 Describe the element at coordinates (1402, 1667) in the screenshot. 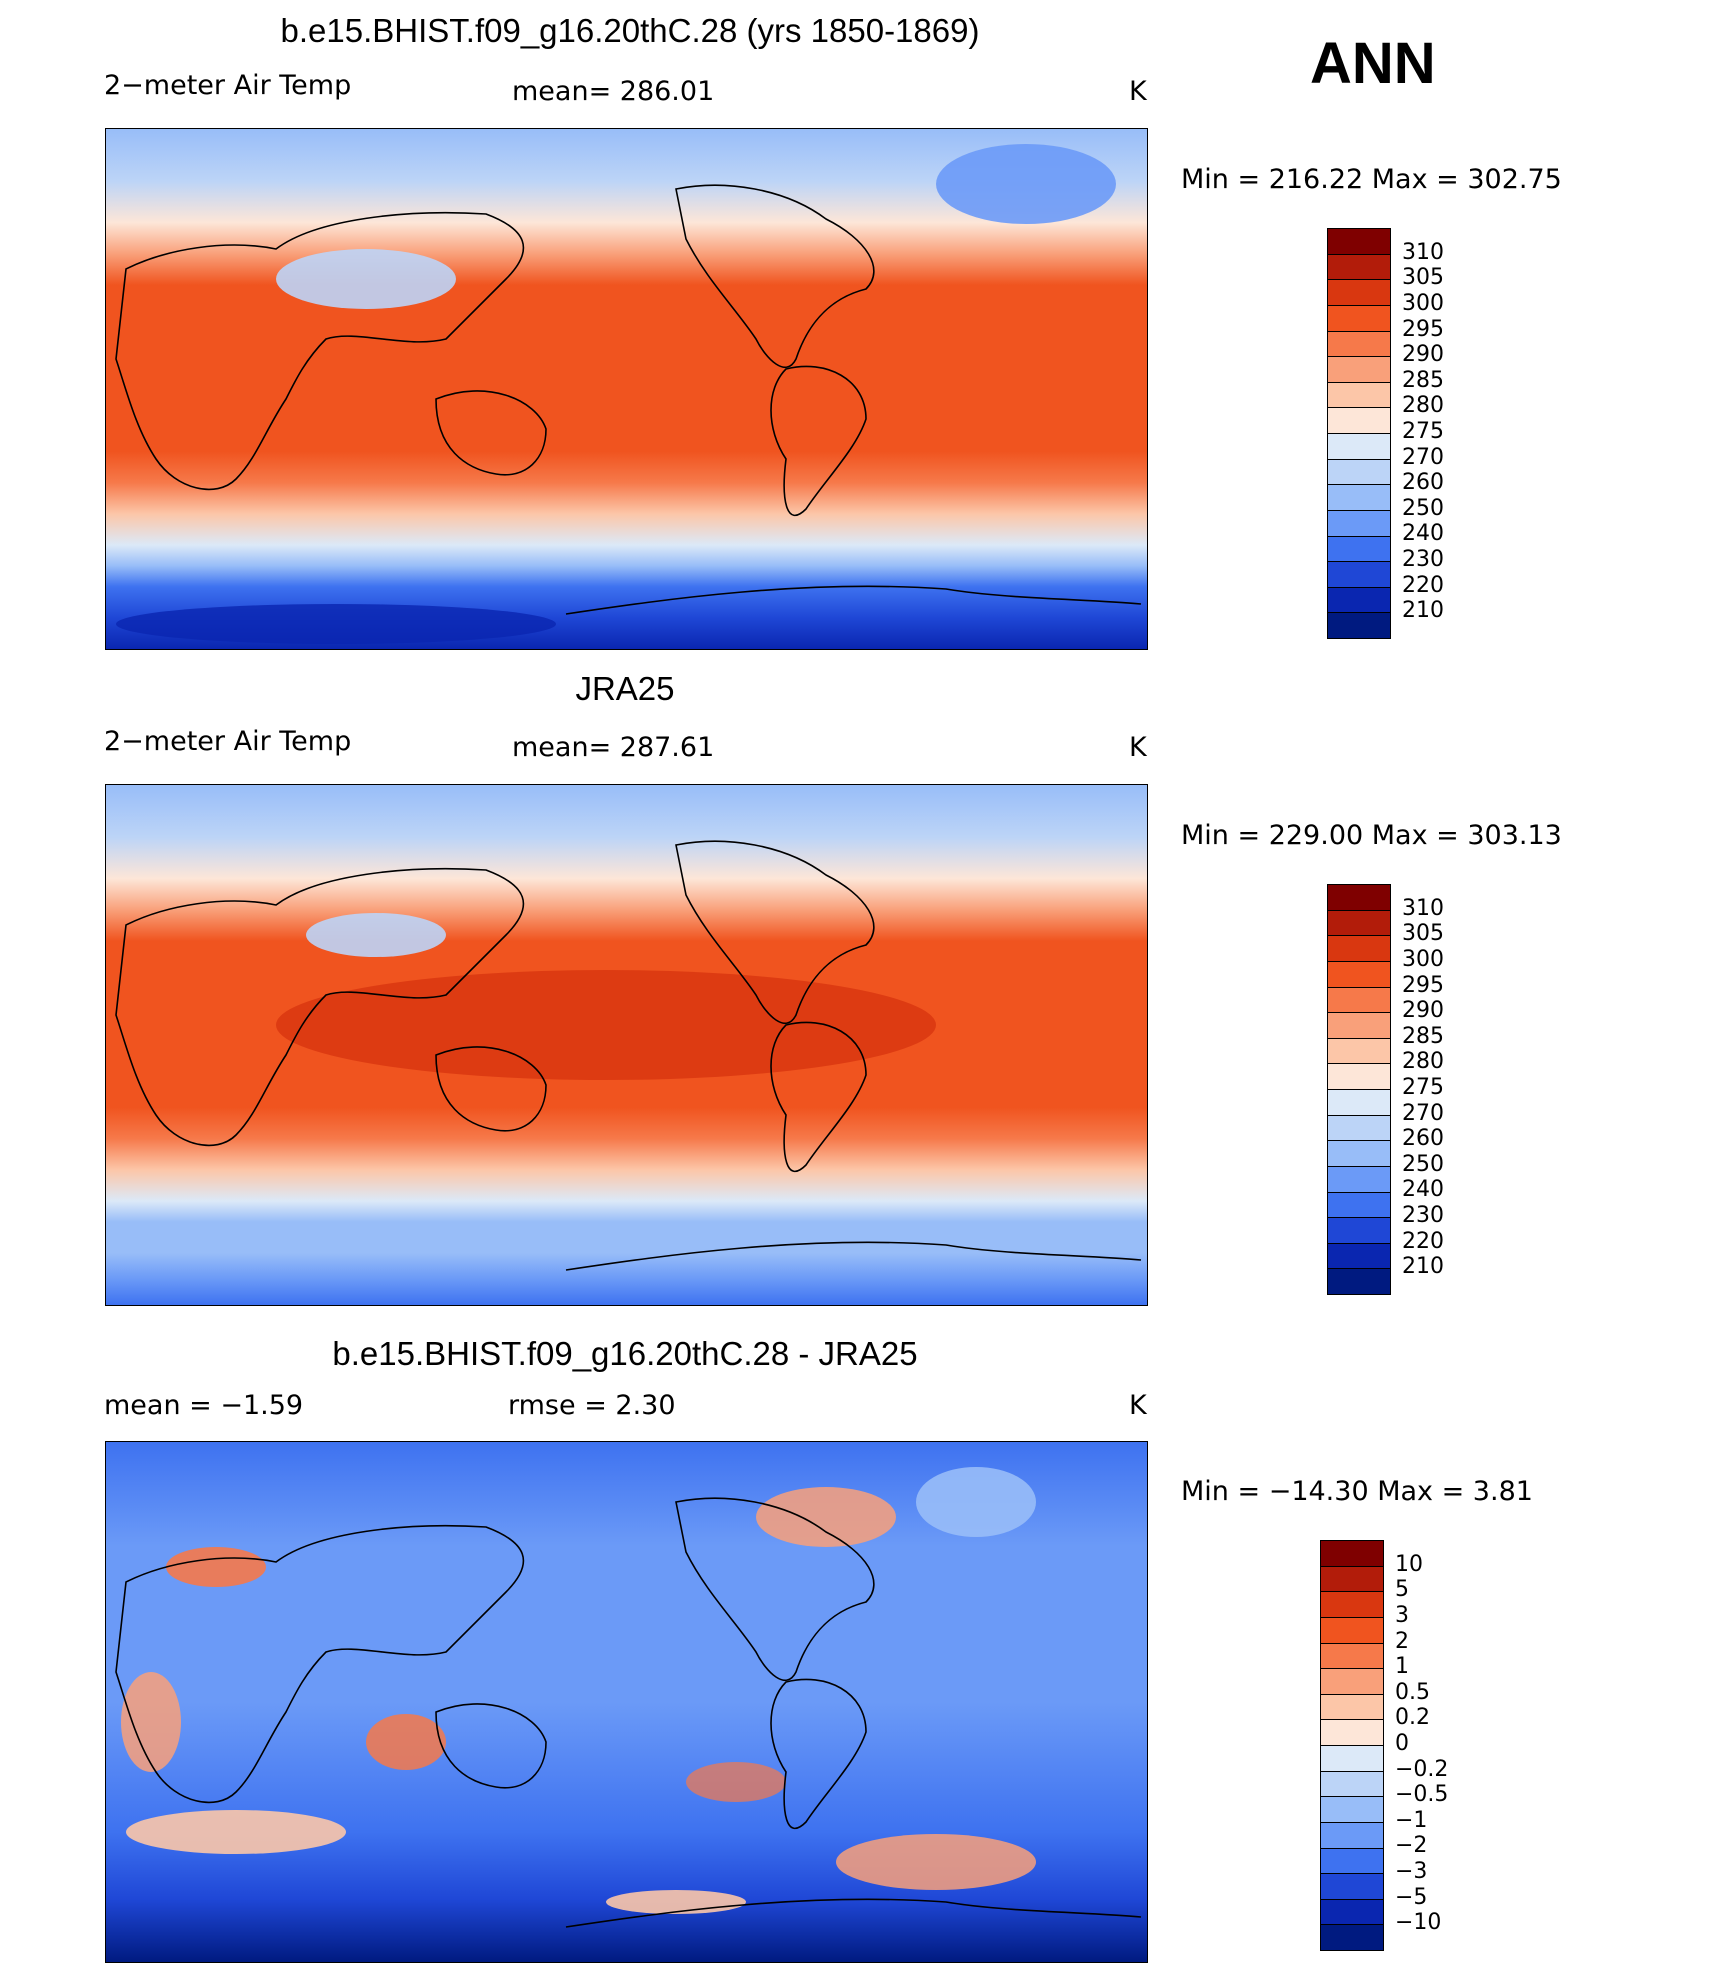

I see `colorbar-label: 1` at that location.